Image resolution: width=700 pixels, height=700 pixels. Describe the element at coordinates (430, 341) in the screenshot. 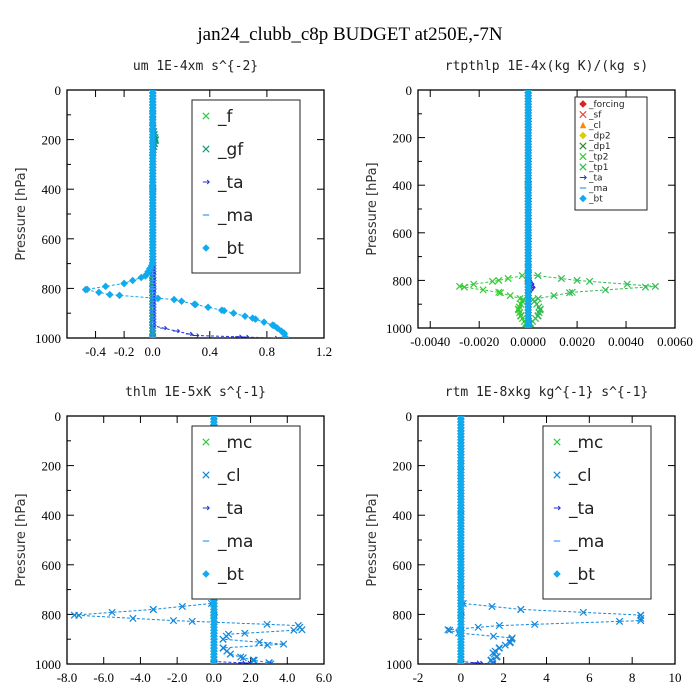

I see `x-tick-label: -0.0040` at that location.